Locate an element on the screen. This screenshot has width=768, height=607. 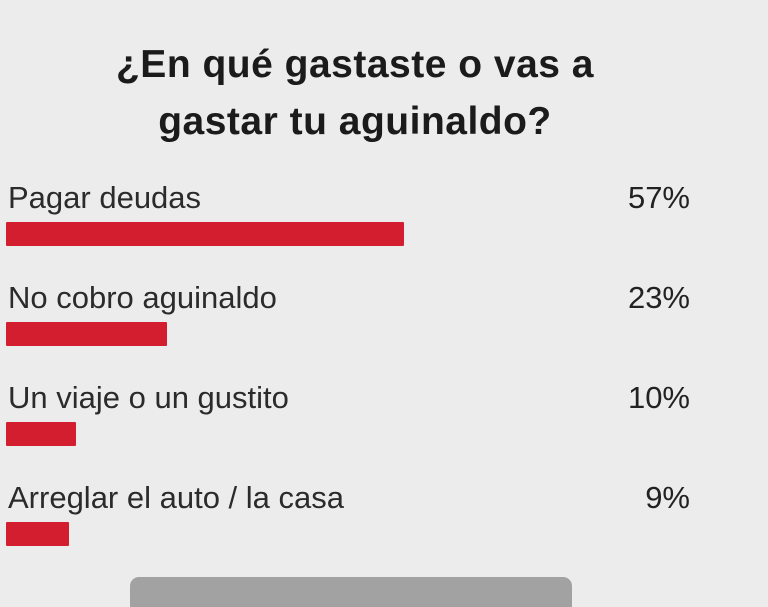
option-percent: 23% is located at coordinates (658, 297).